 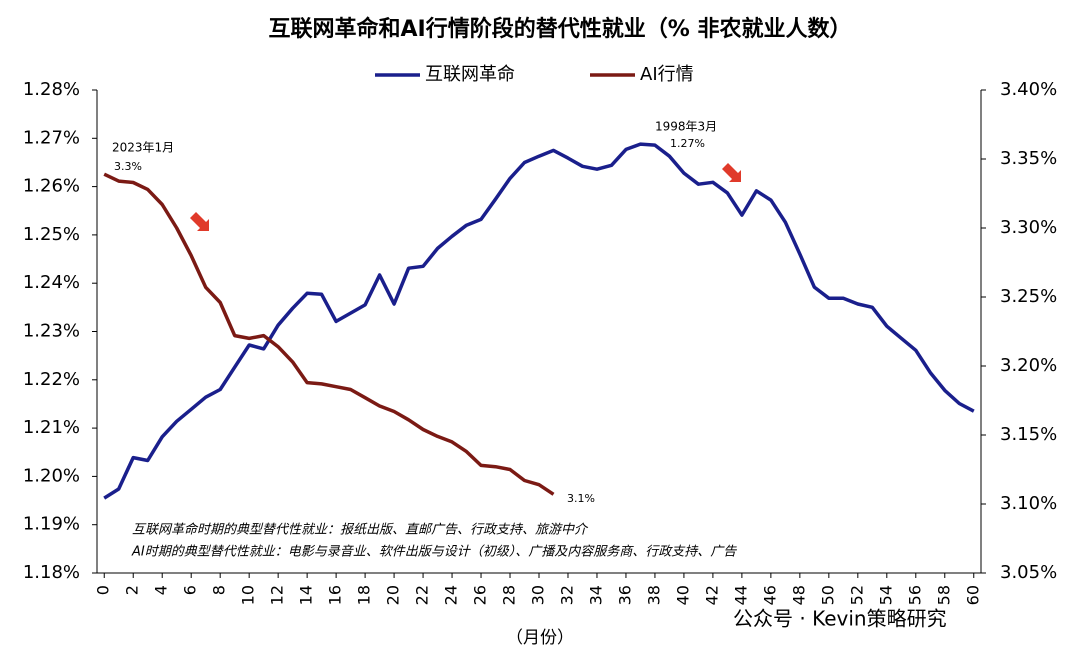 I want to click on y2-tick-label: 3.35%, so click(x=1028, y=158).